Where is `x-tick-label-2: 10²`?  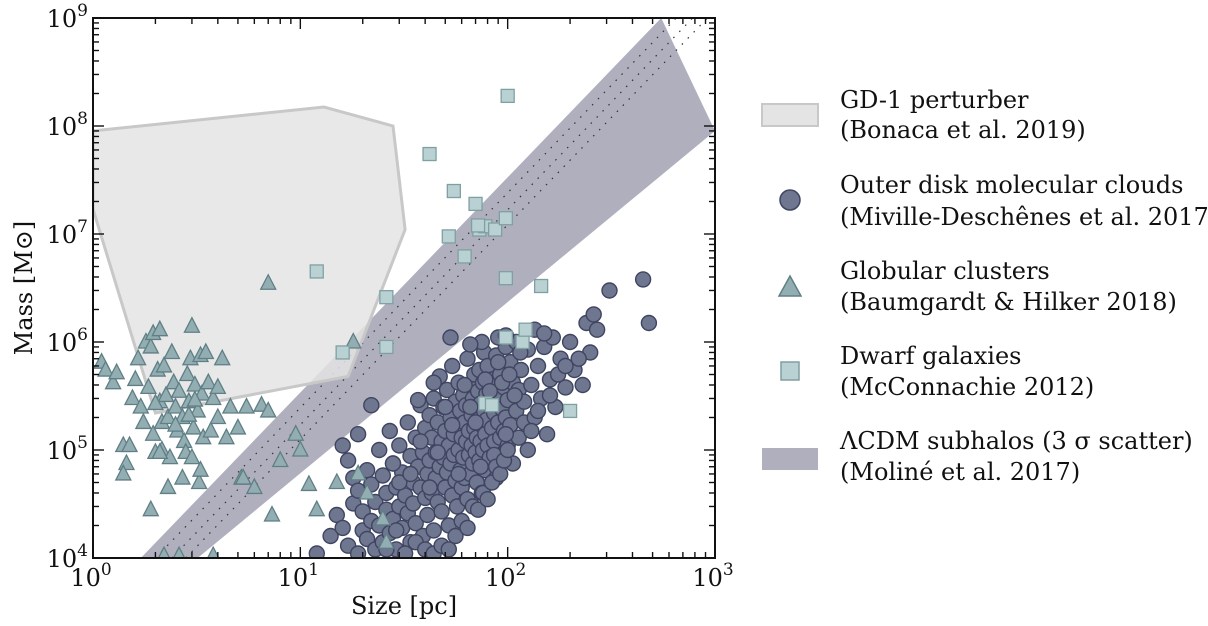 x-tick-label-2: 10² is located at coordinates (505, 576).